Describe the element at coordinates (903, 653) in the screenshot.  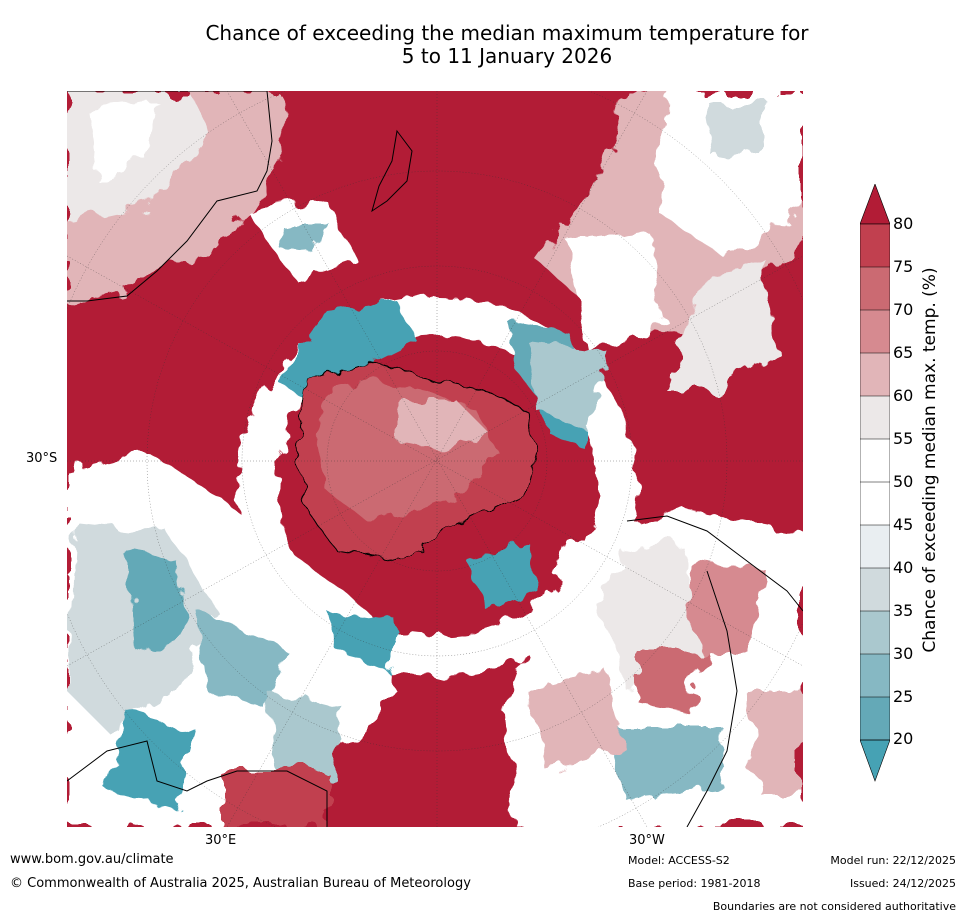
I see `colorbar-tick: 30` at that location.